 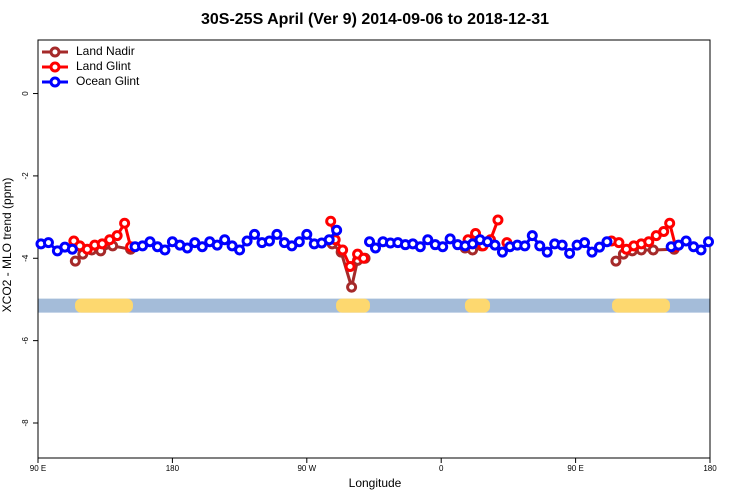 I want to click on y-tick-label: -2, so click(x=25, y=176).